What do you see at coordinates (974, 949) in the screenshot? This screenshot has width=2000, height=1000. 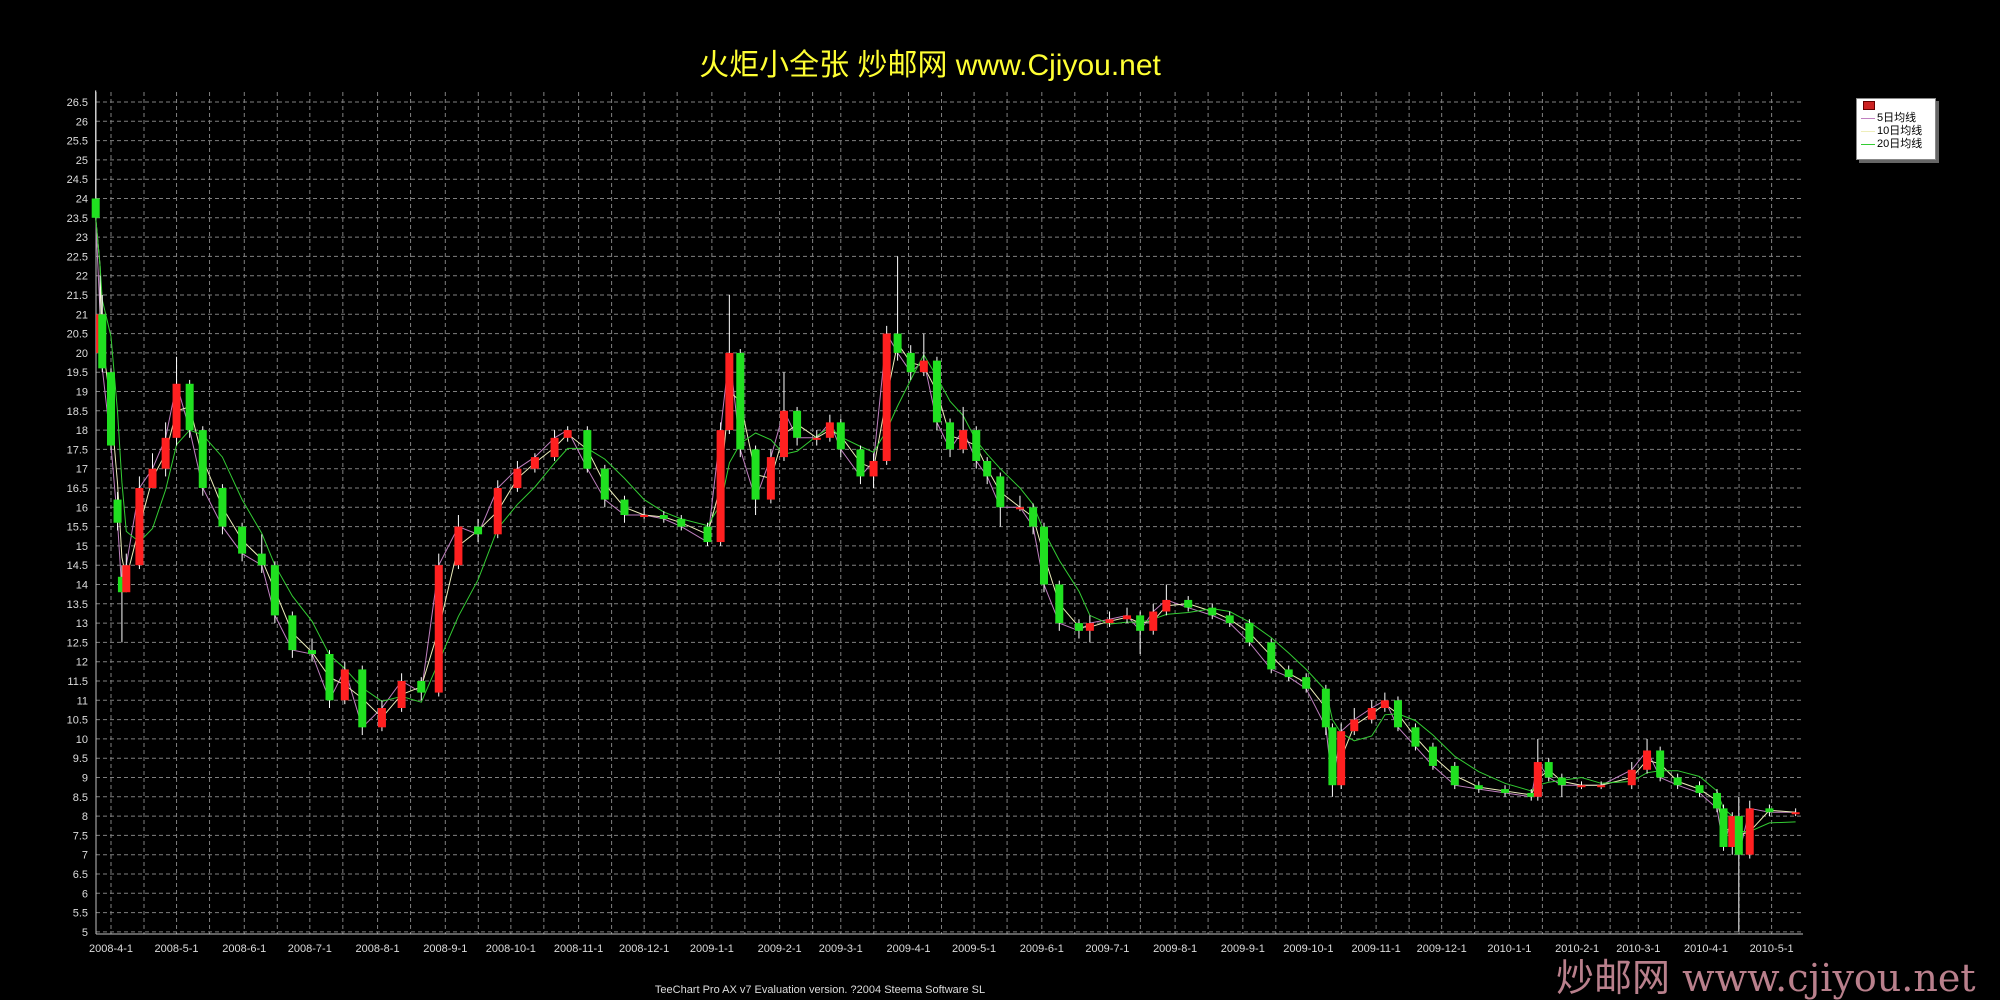 I see `x-tick-label: 2009-5-1` at bounding box center [974, 949].